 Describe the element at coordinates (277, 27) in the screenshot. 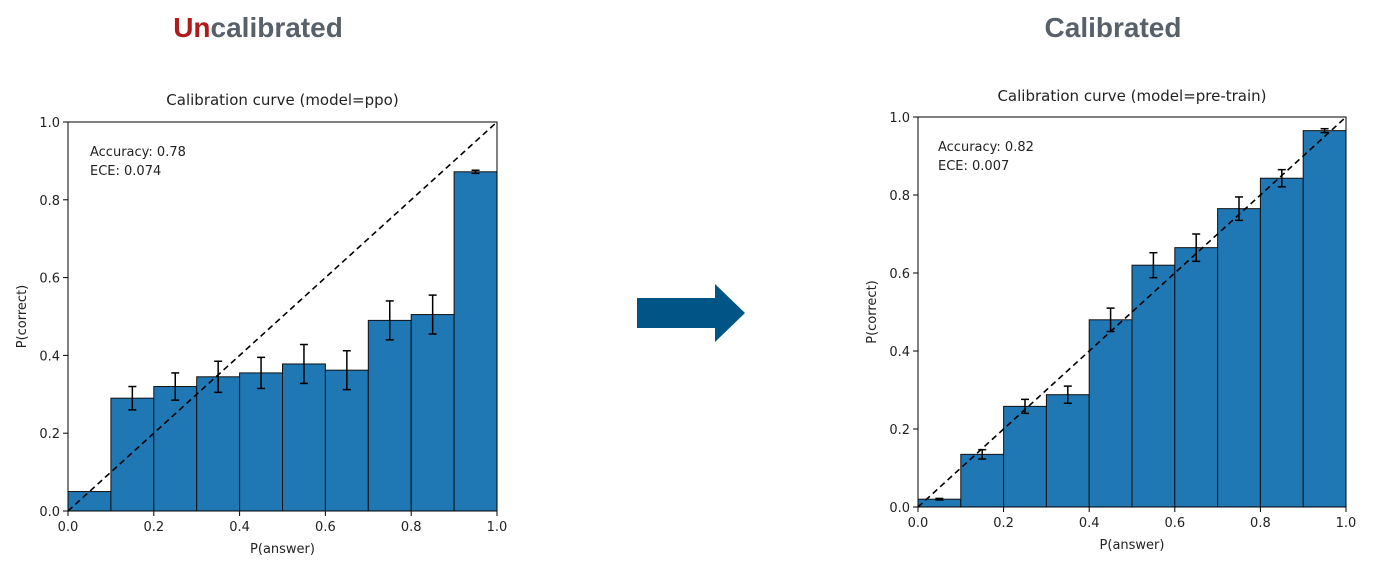

I see `heading-rest: calibrated` at that location.